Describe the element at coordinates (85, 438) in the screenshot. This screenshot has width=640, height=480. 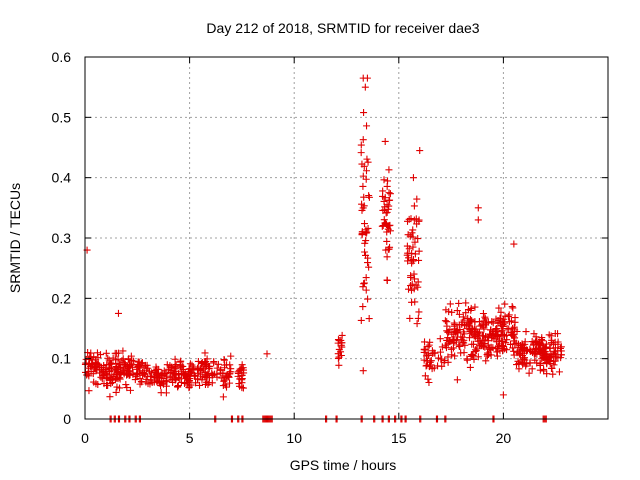
I see `x-tick-label: 0` at that location.